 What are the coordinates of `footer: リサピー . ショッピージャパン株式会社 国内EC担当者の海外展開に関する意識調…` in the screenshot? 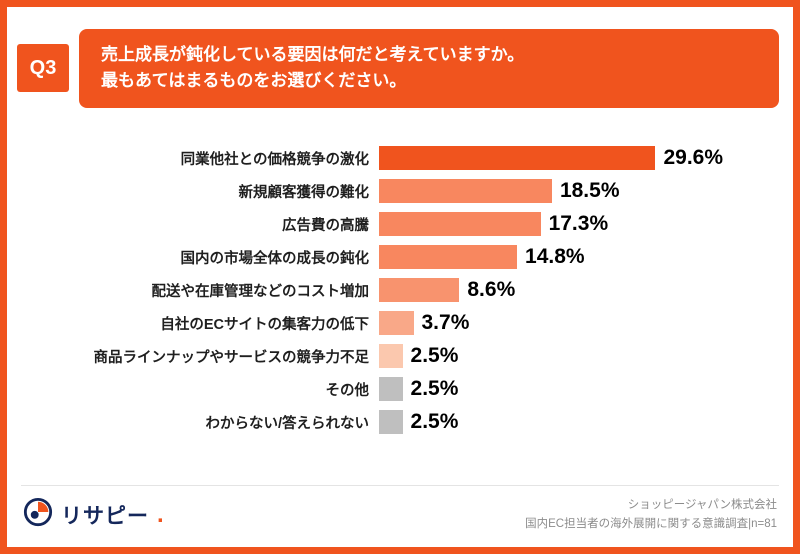 It's located at (400, 516).